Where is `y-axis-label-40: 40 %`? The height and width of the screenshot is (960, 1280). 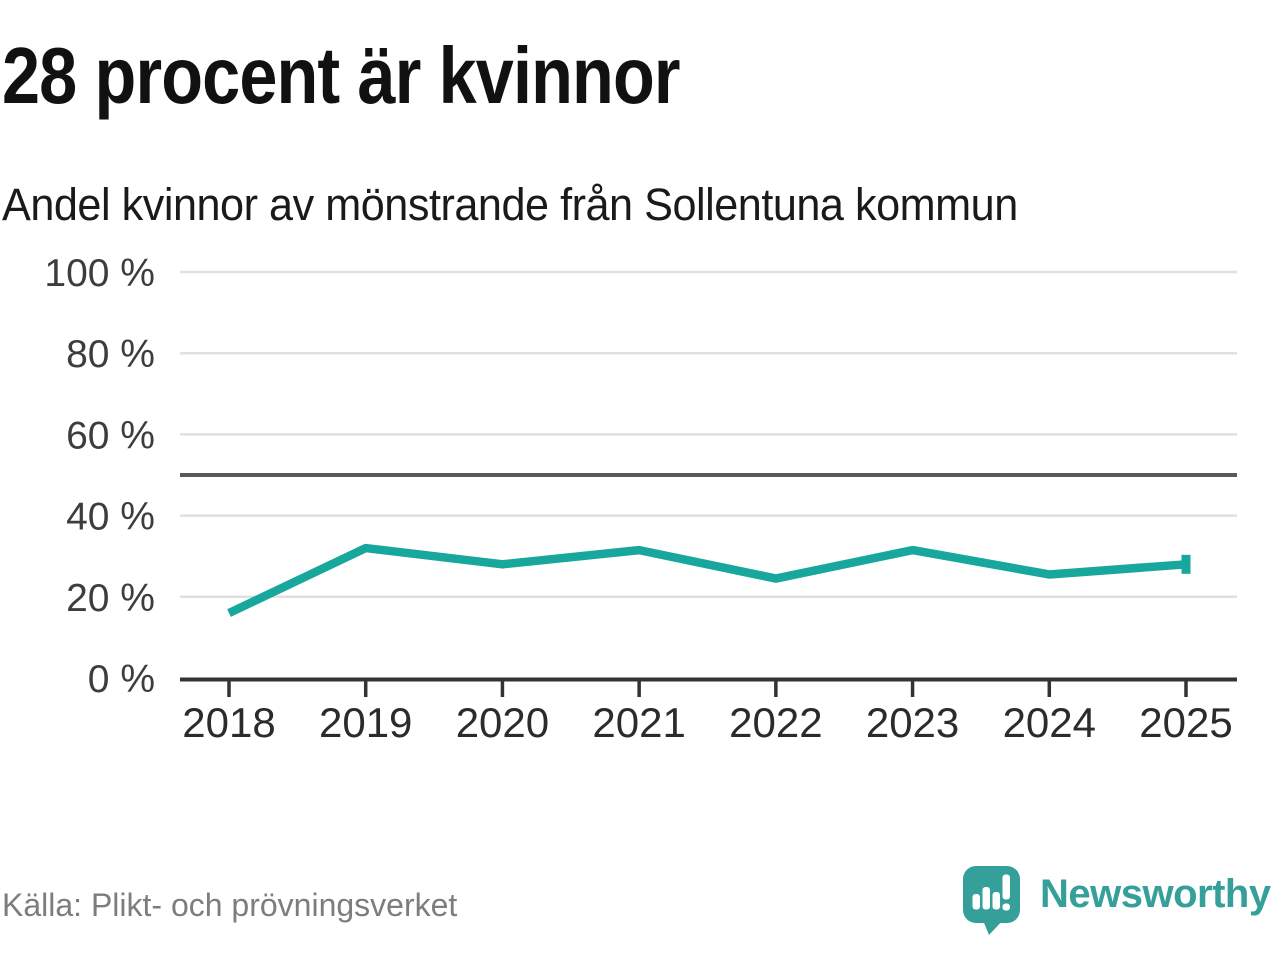 y-axis-label-40: 40 % is located at coordinates (110, 517).